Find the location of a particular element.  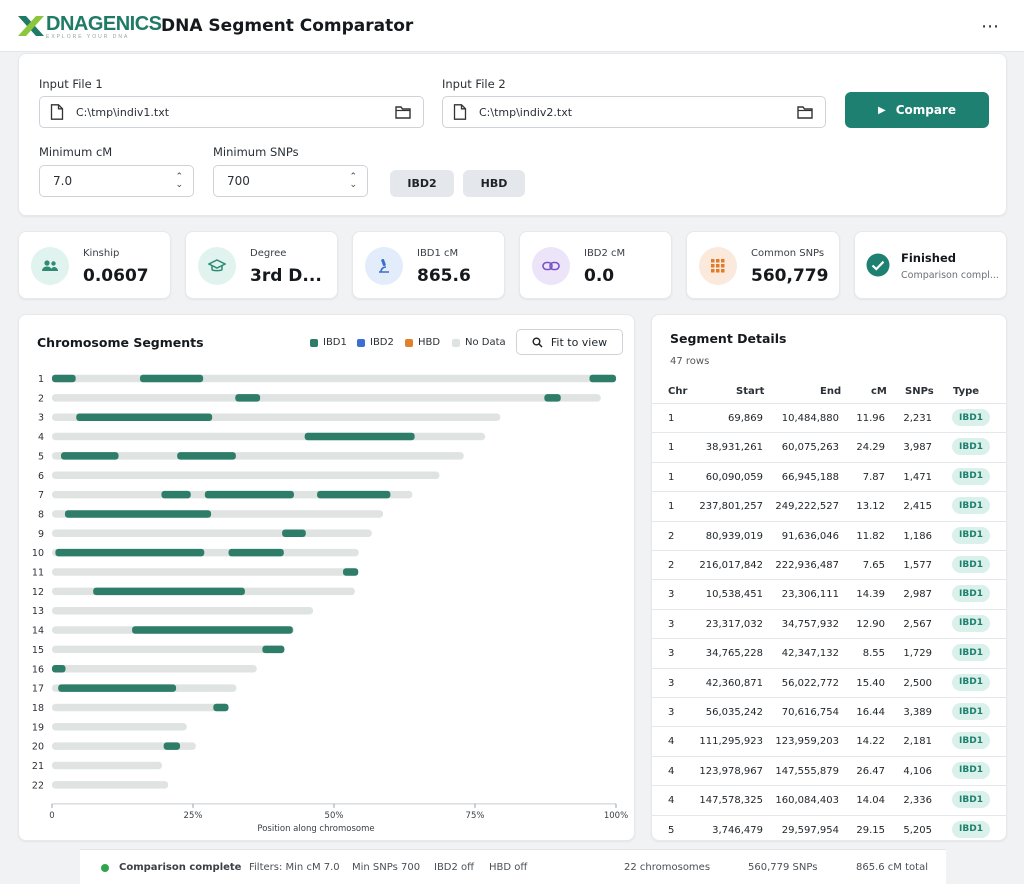

footer-ibd2: IBD2 off is located at coordinates (454, 867).